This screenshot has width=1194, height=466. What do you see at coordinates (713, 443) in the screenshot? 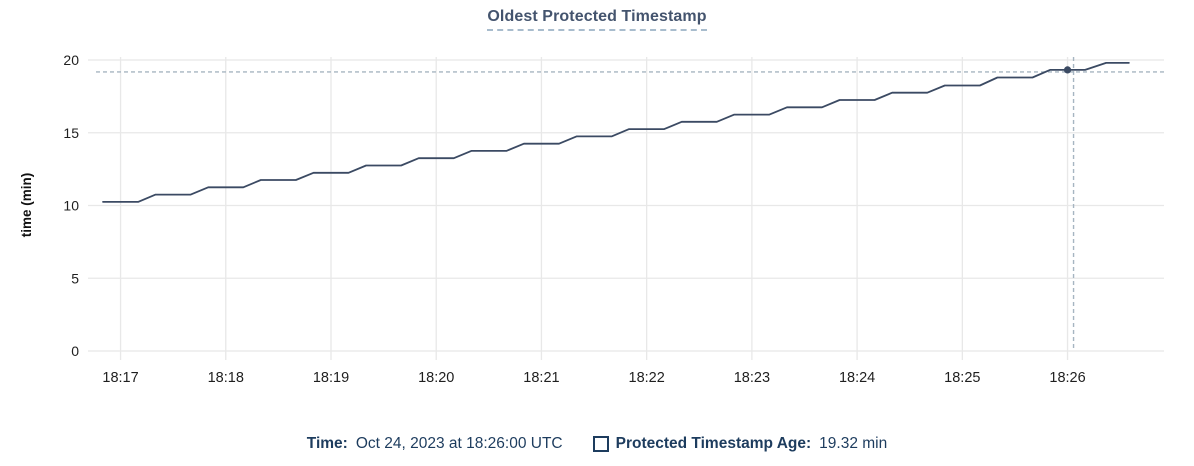
I see `series-label: Protected Timestamp Age:` at bounding box center [713, 443].